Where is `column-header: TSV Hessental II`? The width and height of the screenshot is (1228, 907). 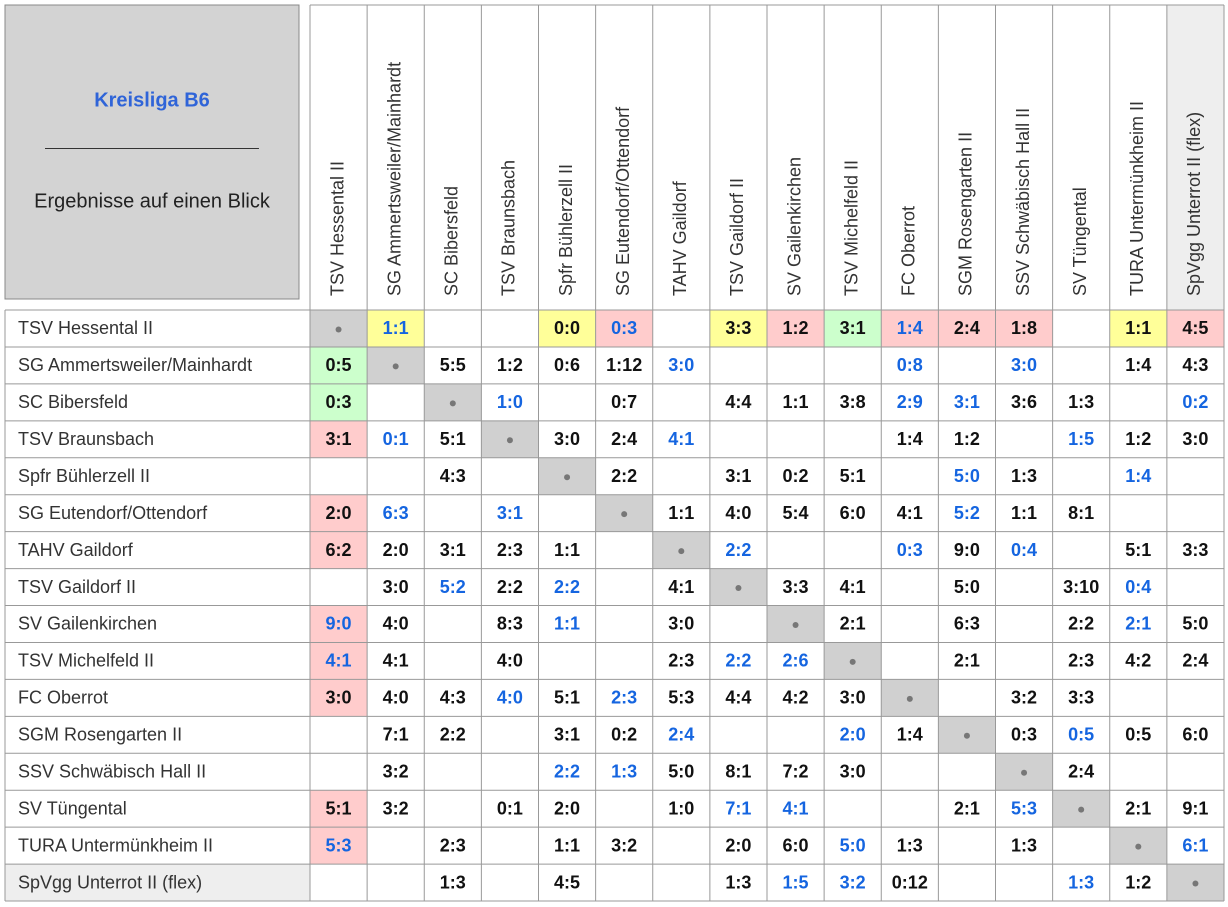
column-header: TSV Hessental II is located at coordinates (337, 228).